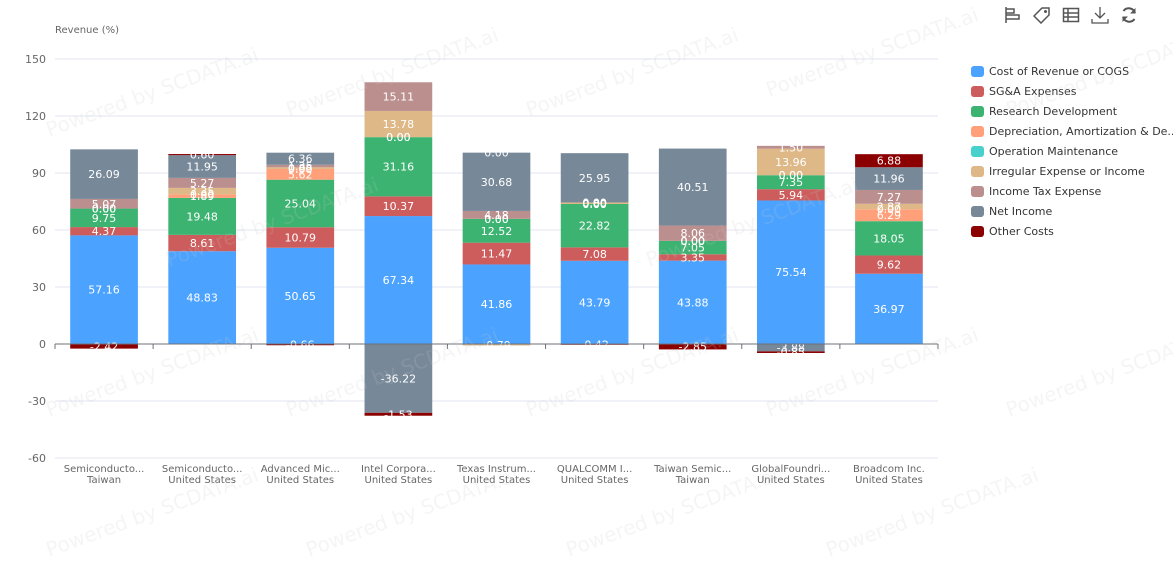  Describe the element at coordinates (1072, 71) in the screenshot. I see `legend-item: Cost of Revenue or COGS` at that location.